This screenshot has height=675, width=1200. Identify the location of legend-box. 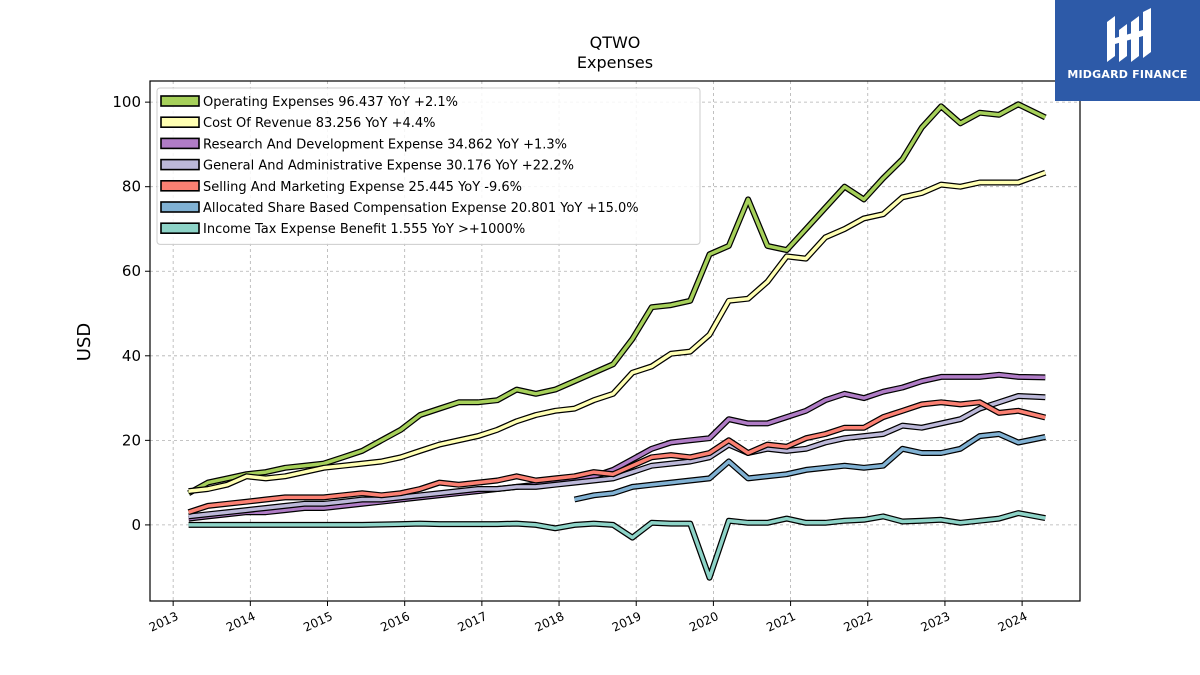
(428, 166).